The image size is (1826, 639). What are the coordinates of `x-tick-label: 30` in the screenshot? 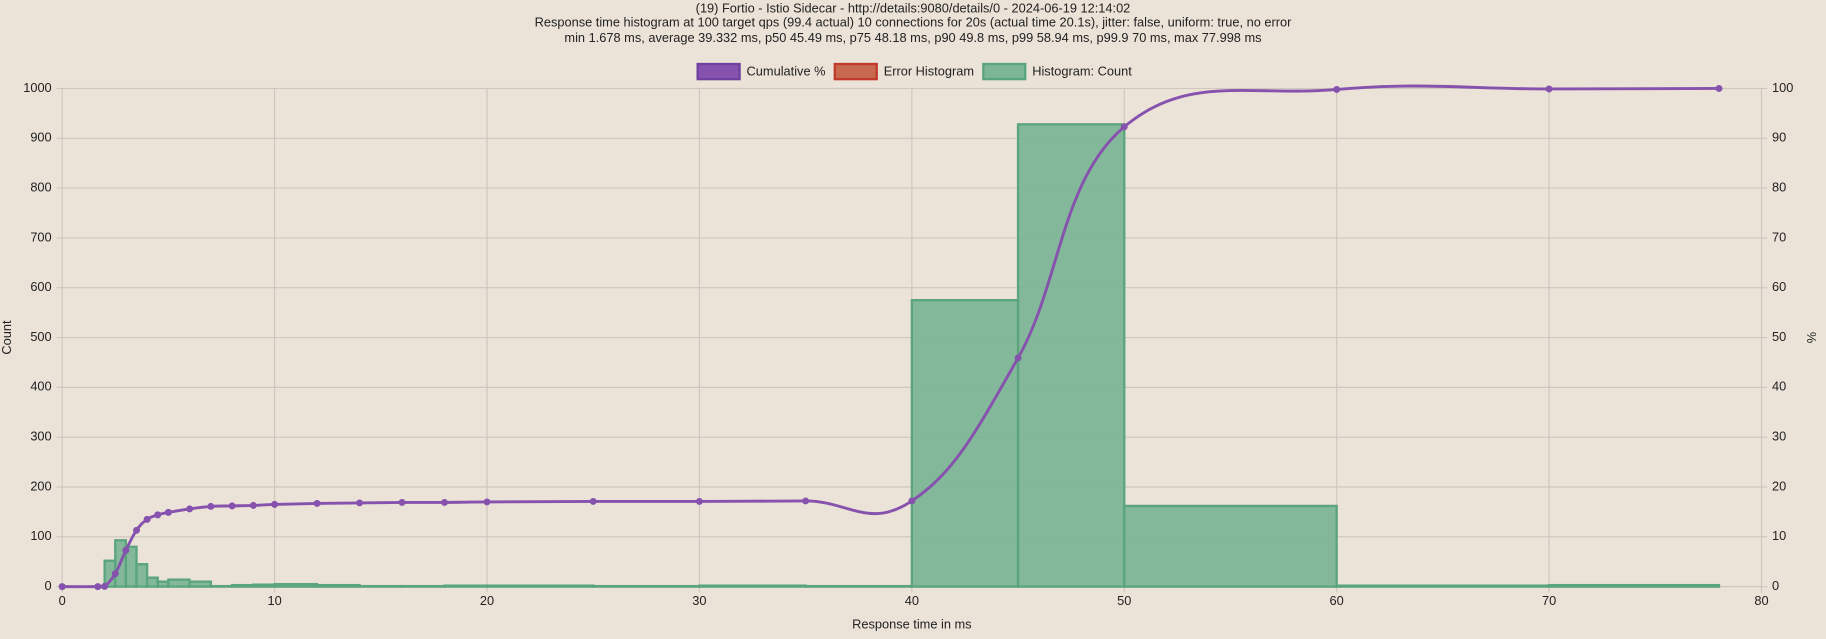 It's located at (699, 600).